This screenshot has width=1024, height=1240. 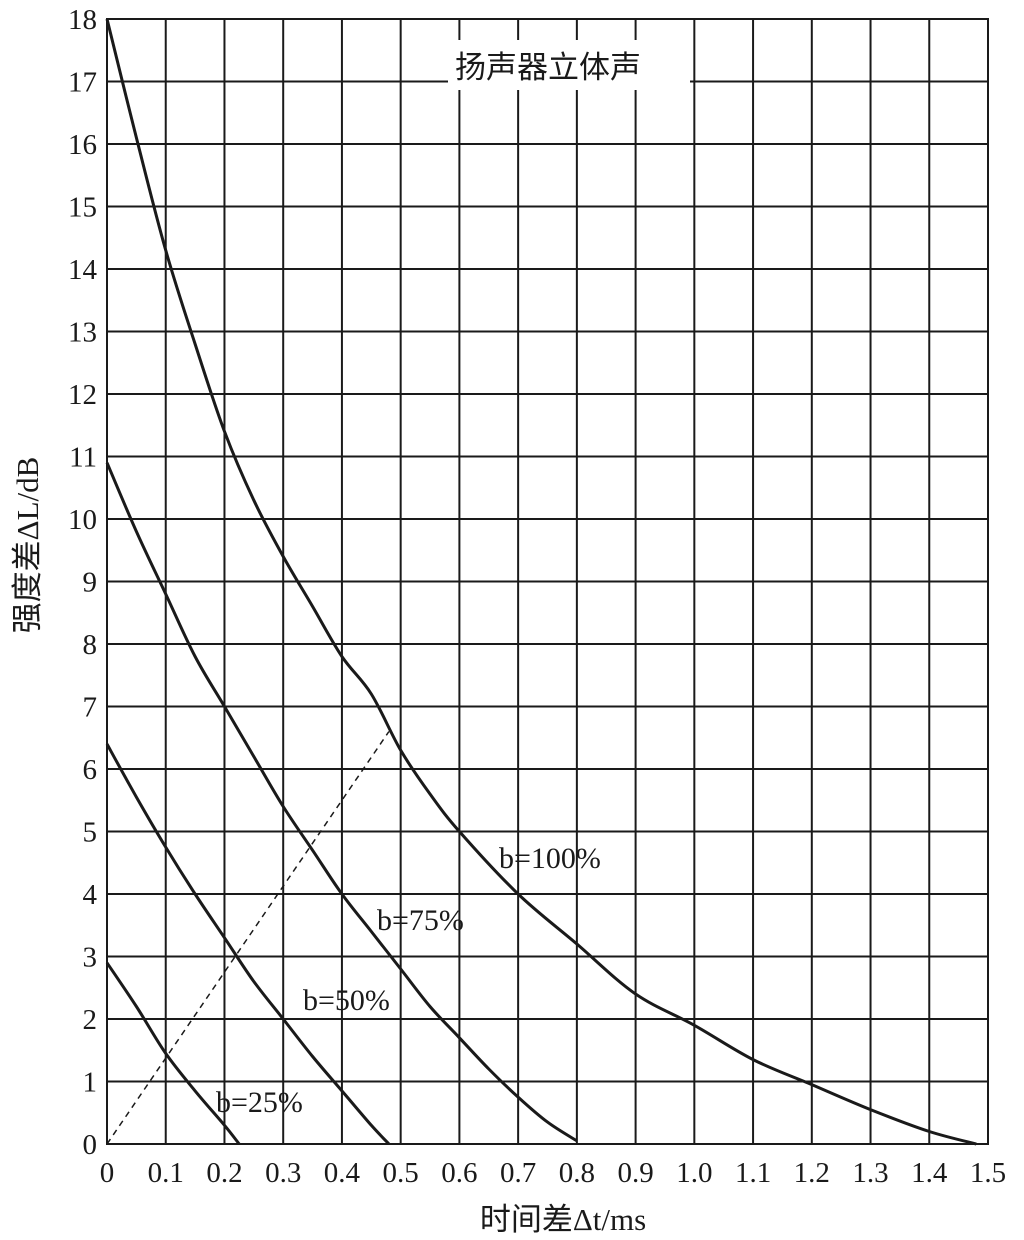 What do you see at coordinates (550, 858) in the screenshot?
I see `series-label: b=100%` at bounding box center [550, 858].